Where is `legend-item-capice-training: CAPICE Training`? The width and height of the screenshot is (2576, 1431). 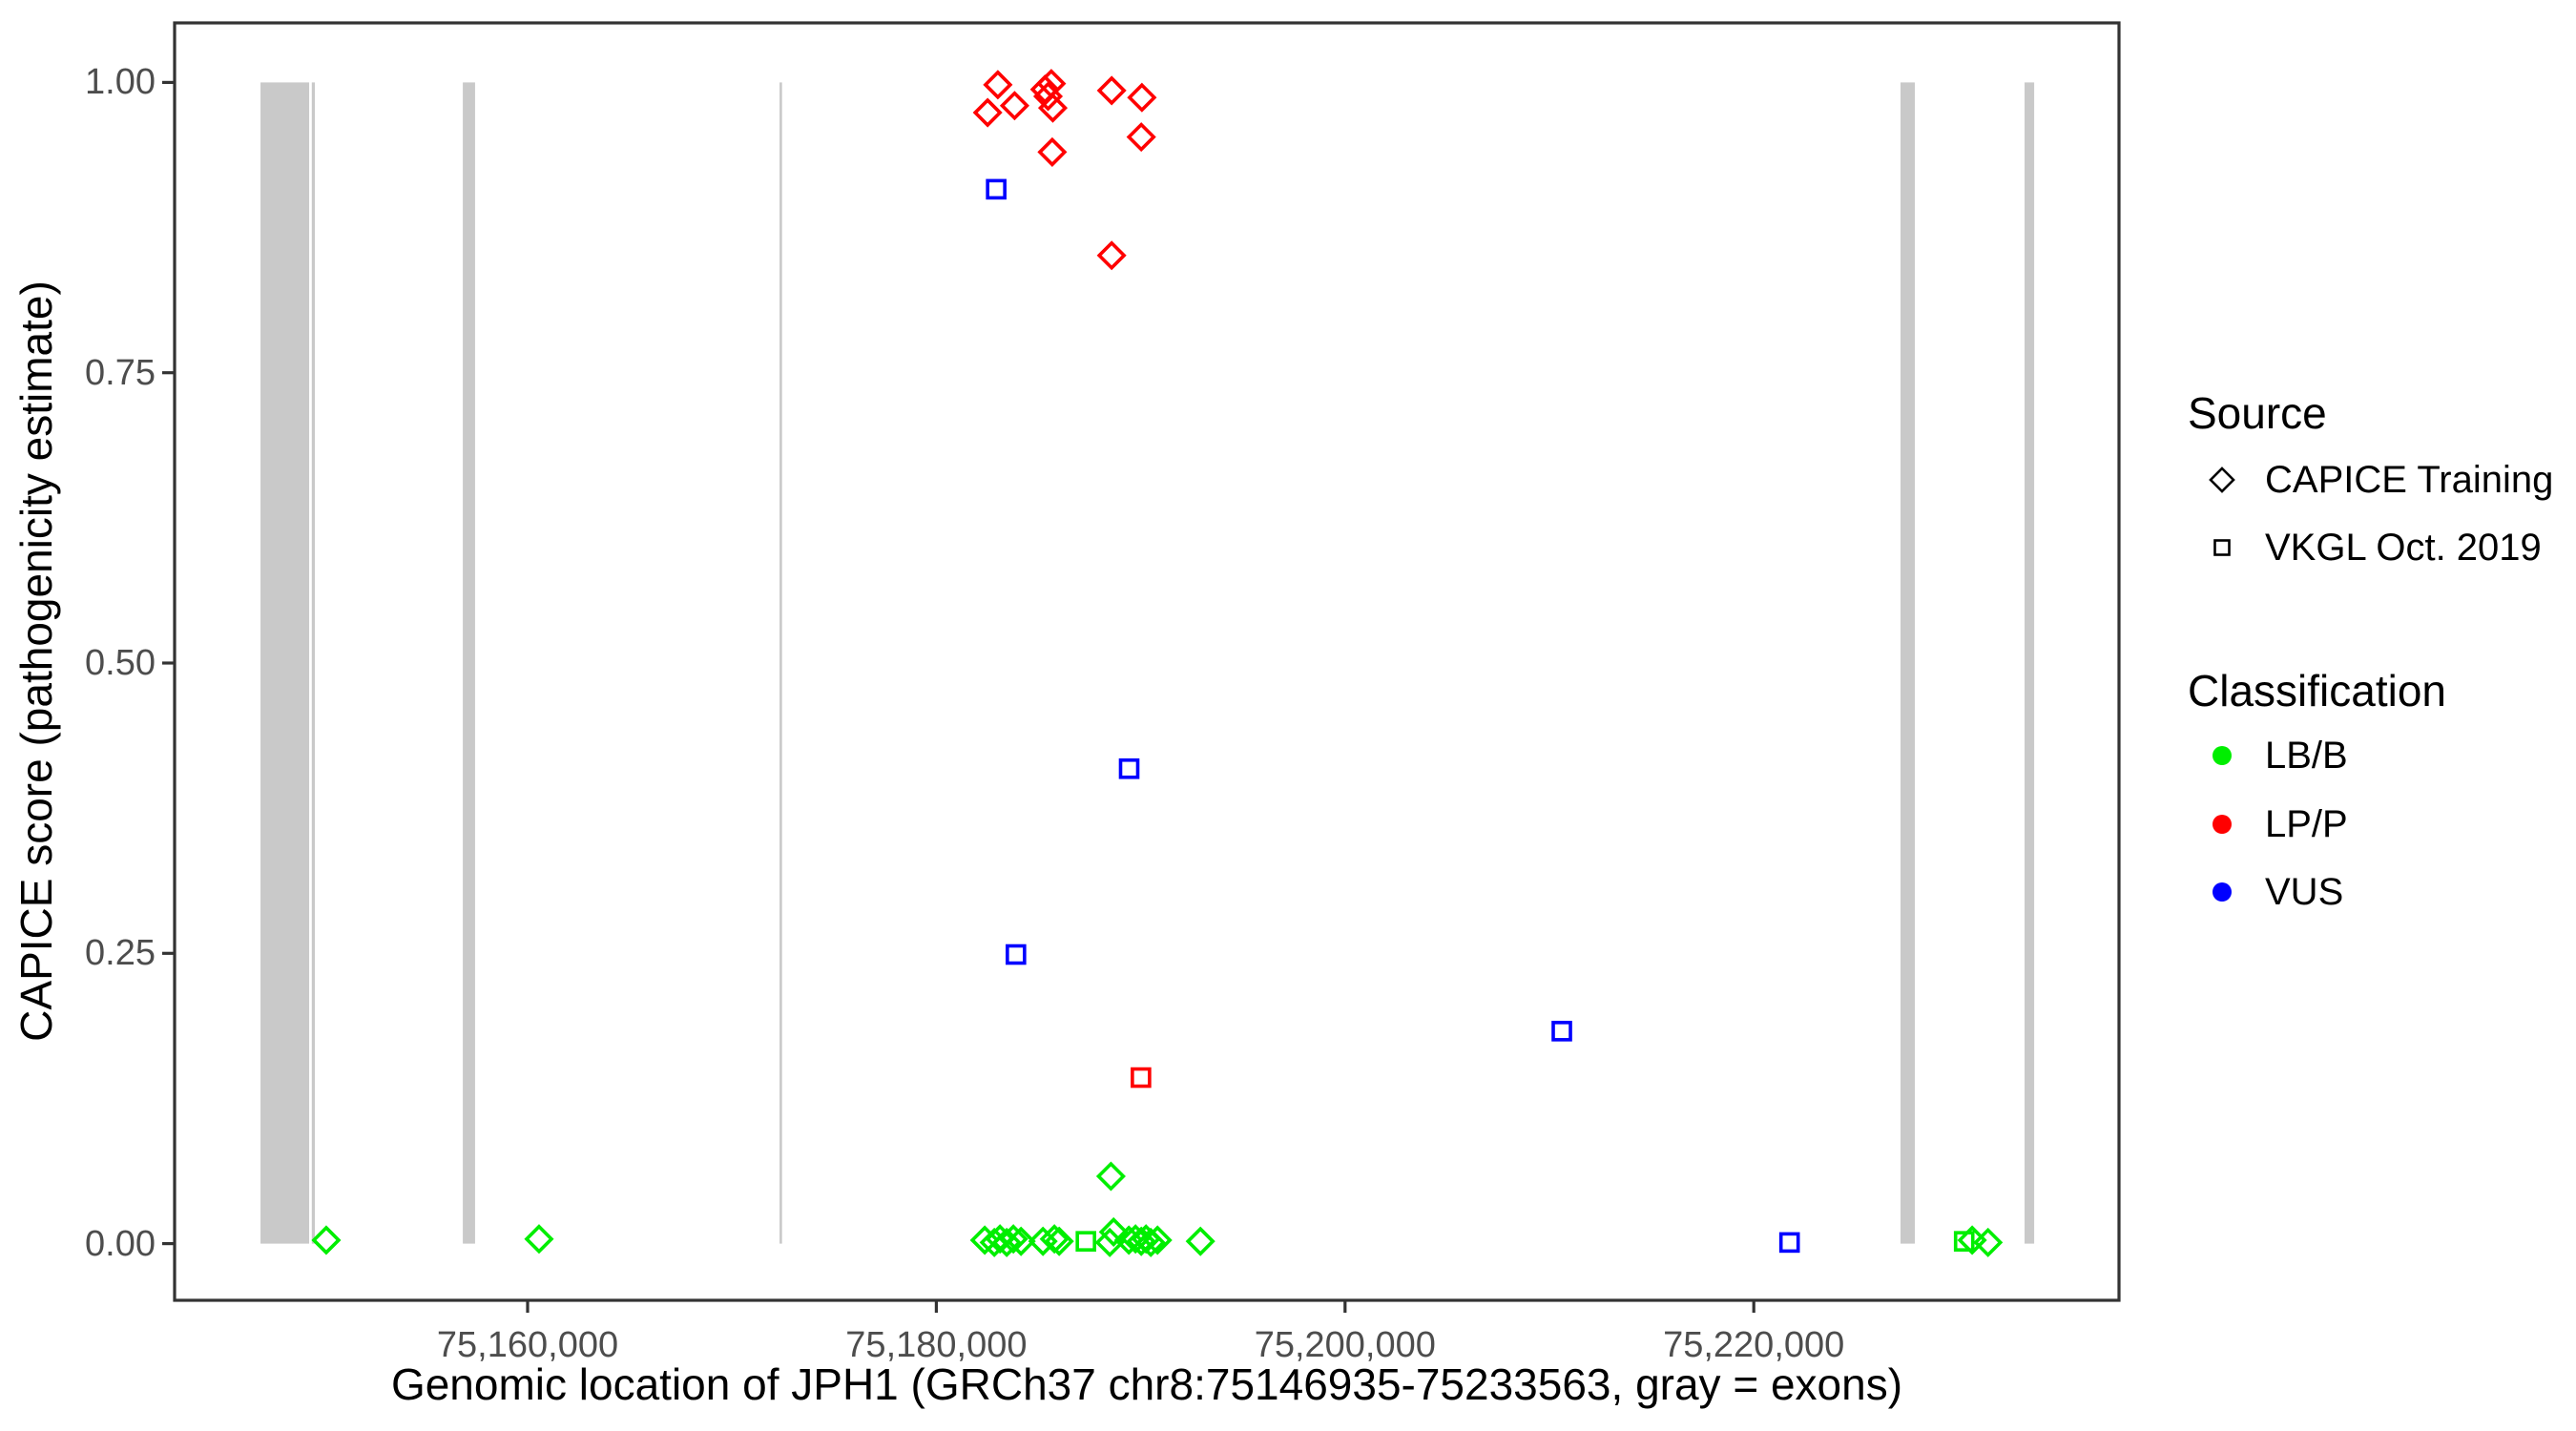 legend-item-capice-training: CAPICE Training is located at coordinates (2373, 480).